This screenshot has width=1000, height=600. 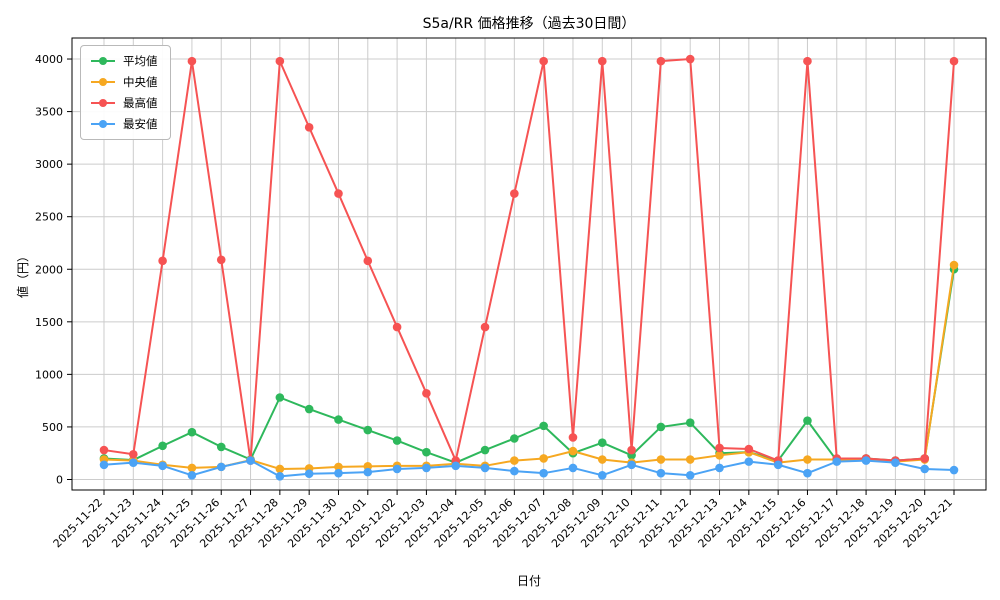 I want to click on legend-label-average: 平均値, so click(x=140, y=61).